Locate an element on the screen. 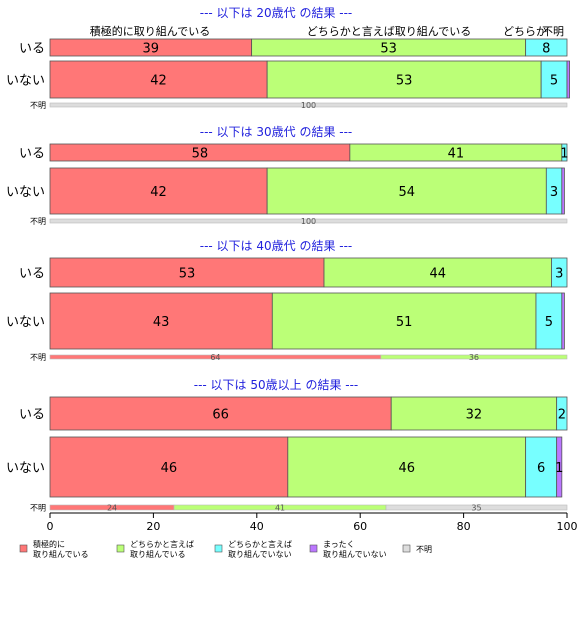 The width and height of the screenshot is (580, 636). bar-value-label: 66 is located at coordinates (220, 415).